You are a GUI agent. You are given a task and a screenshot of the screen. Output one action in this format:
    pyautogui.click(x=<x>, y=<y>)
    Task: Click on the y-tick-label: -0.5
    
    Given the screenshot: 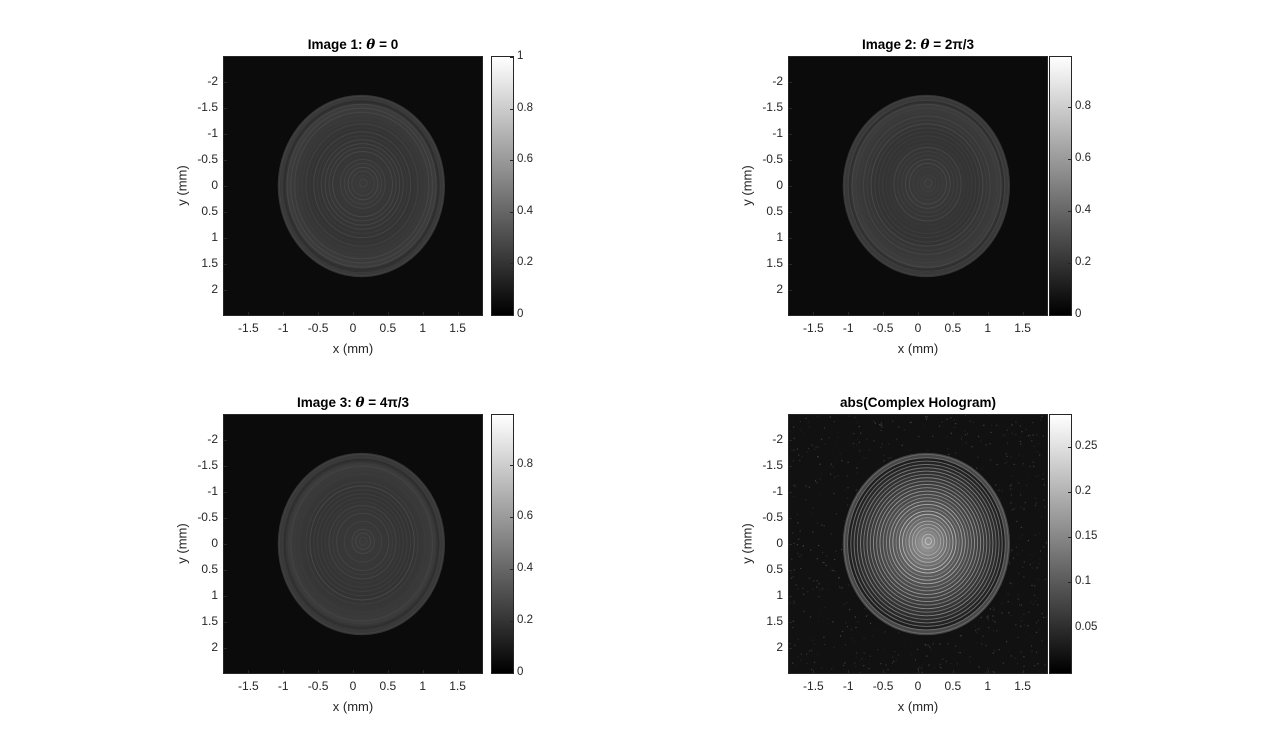 What is the action you would take?
    pyautogui.click(x=207, y=158)
    